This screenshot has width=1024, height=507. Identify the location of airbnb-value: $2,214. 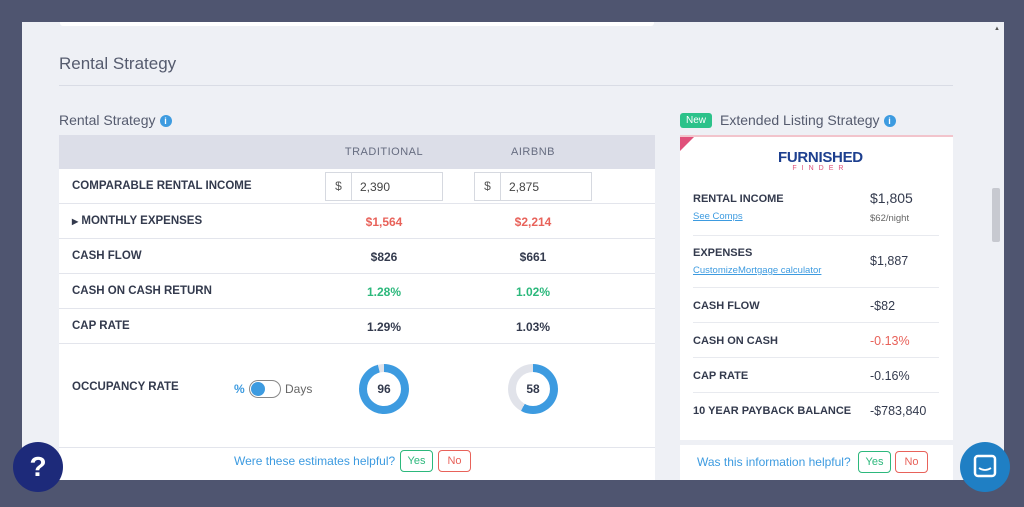
(533, 222).